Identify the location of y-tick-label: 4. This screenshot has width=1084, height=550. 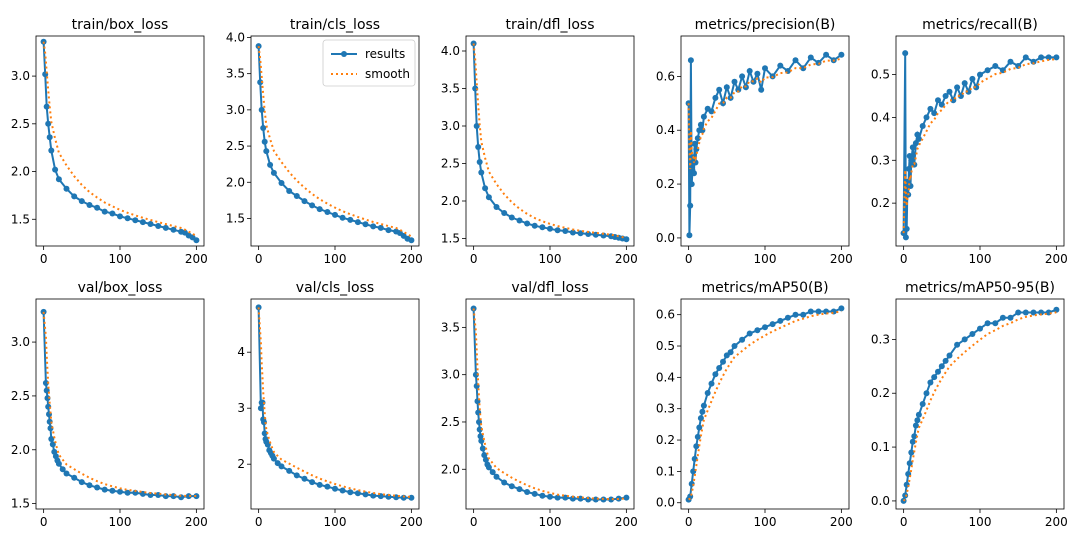
(241, 352).